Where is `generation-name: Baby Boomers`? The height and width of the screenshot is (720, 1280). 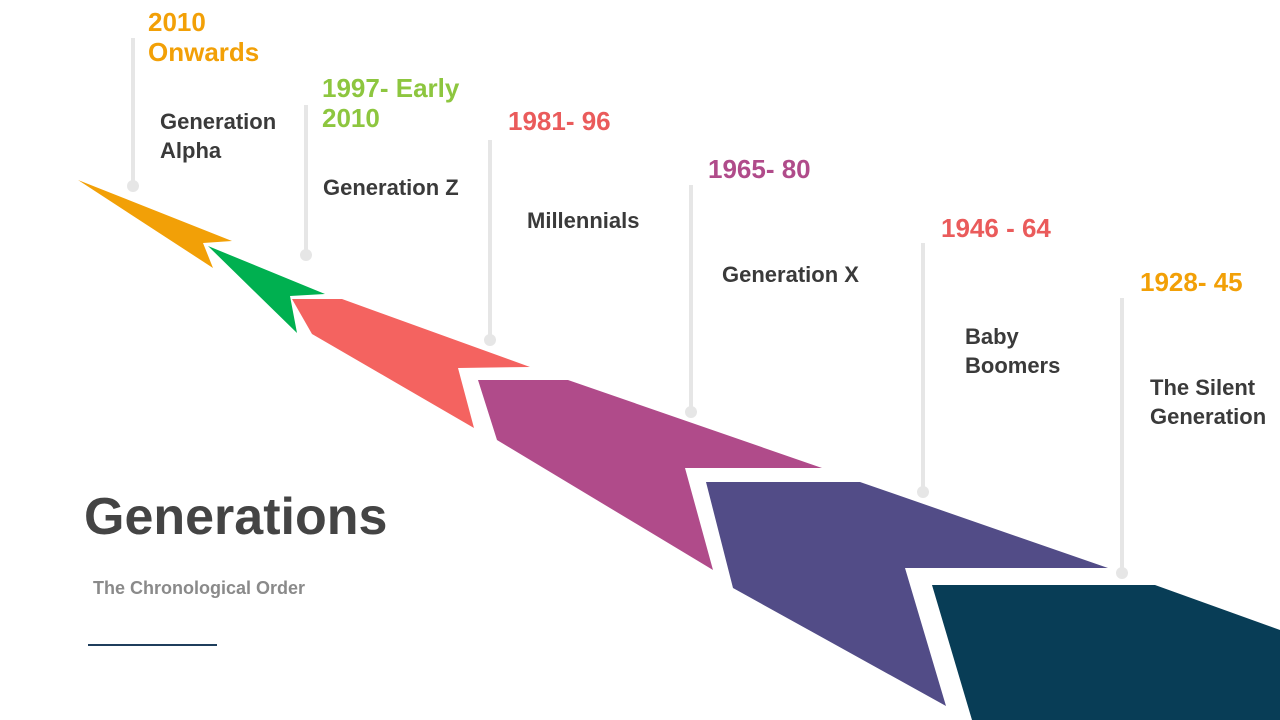 generation-name: Baby Boomers is located at coordinates (1013, 351).